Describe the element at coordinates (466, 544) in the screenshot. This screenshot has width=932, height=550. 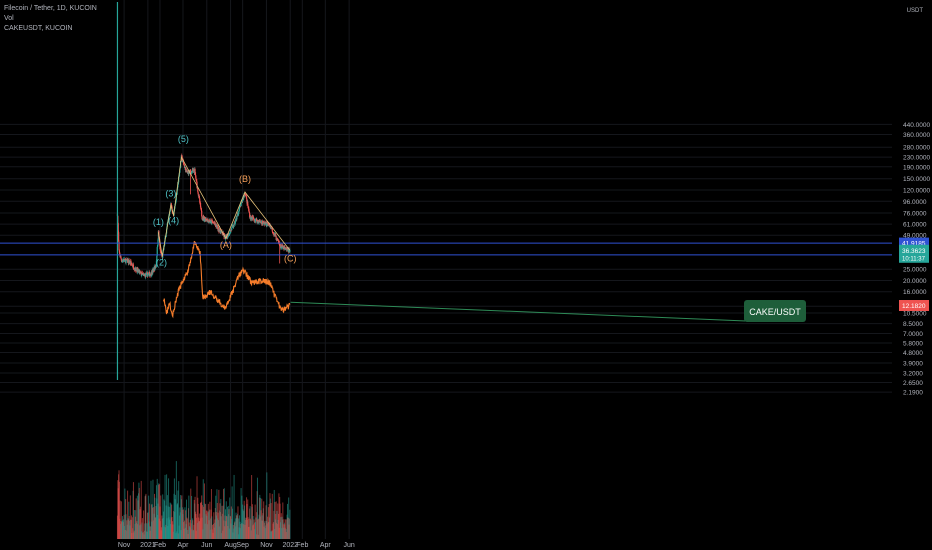
I see `axis-background` at that location.